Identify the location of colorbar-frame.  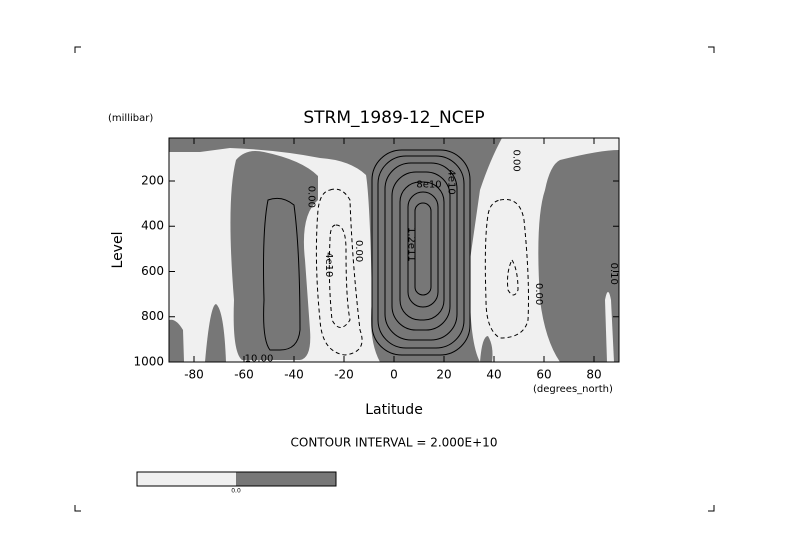
(236, 479).